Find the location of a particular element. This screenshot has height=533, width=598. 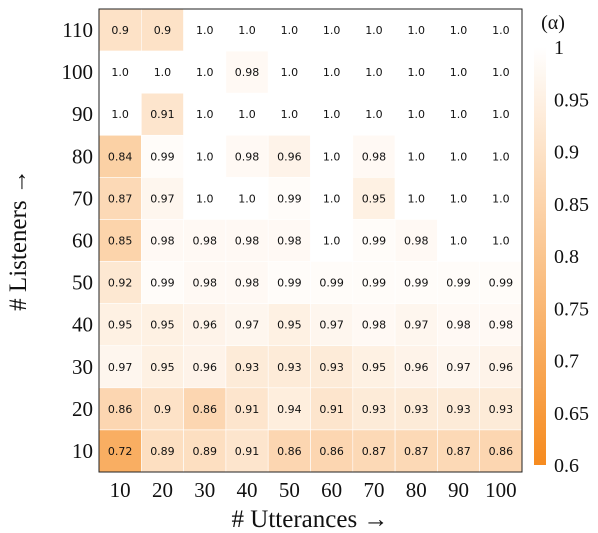

colorbar-tick-label: 0.8 is located at coordinates (566, 257).